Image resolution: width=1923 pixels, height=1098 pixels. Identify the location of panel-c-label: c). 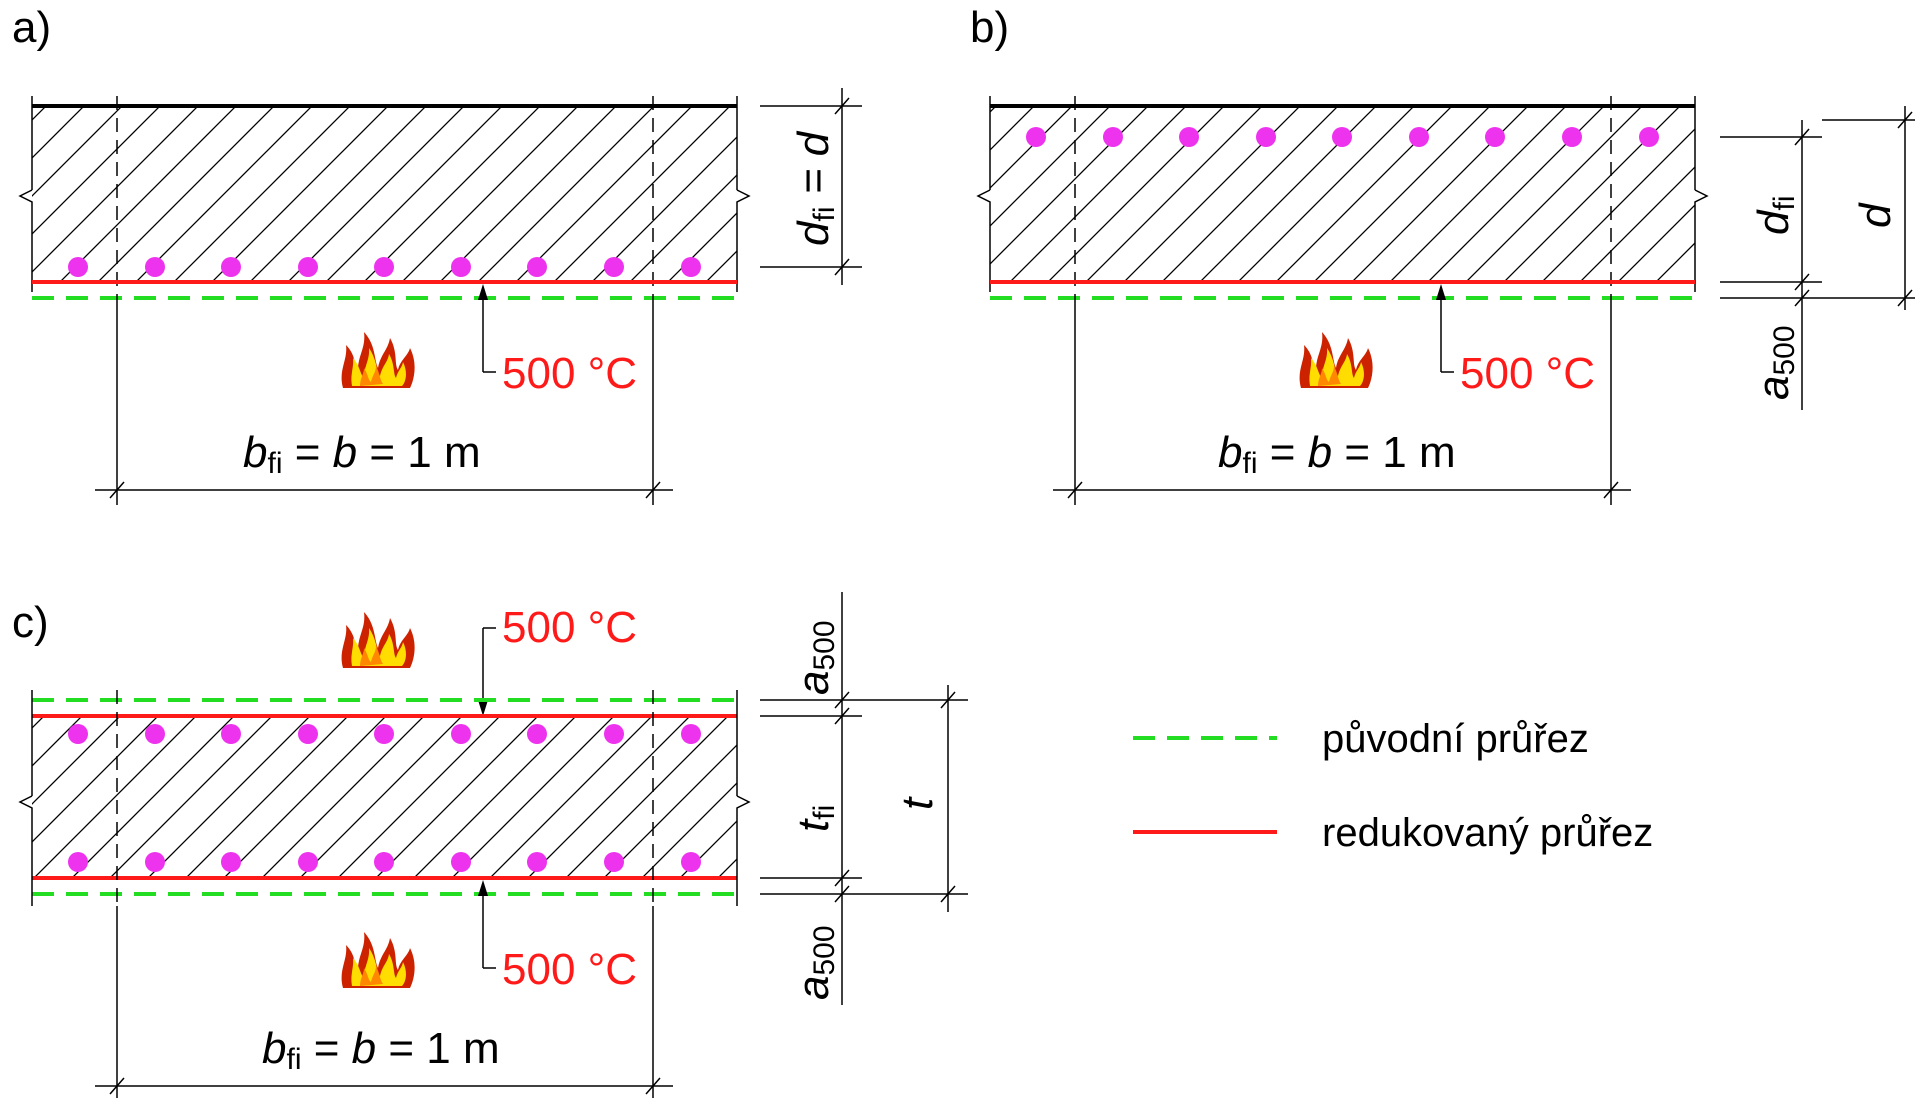
(30, 622).